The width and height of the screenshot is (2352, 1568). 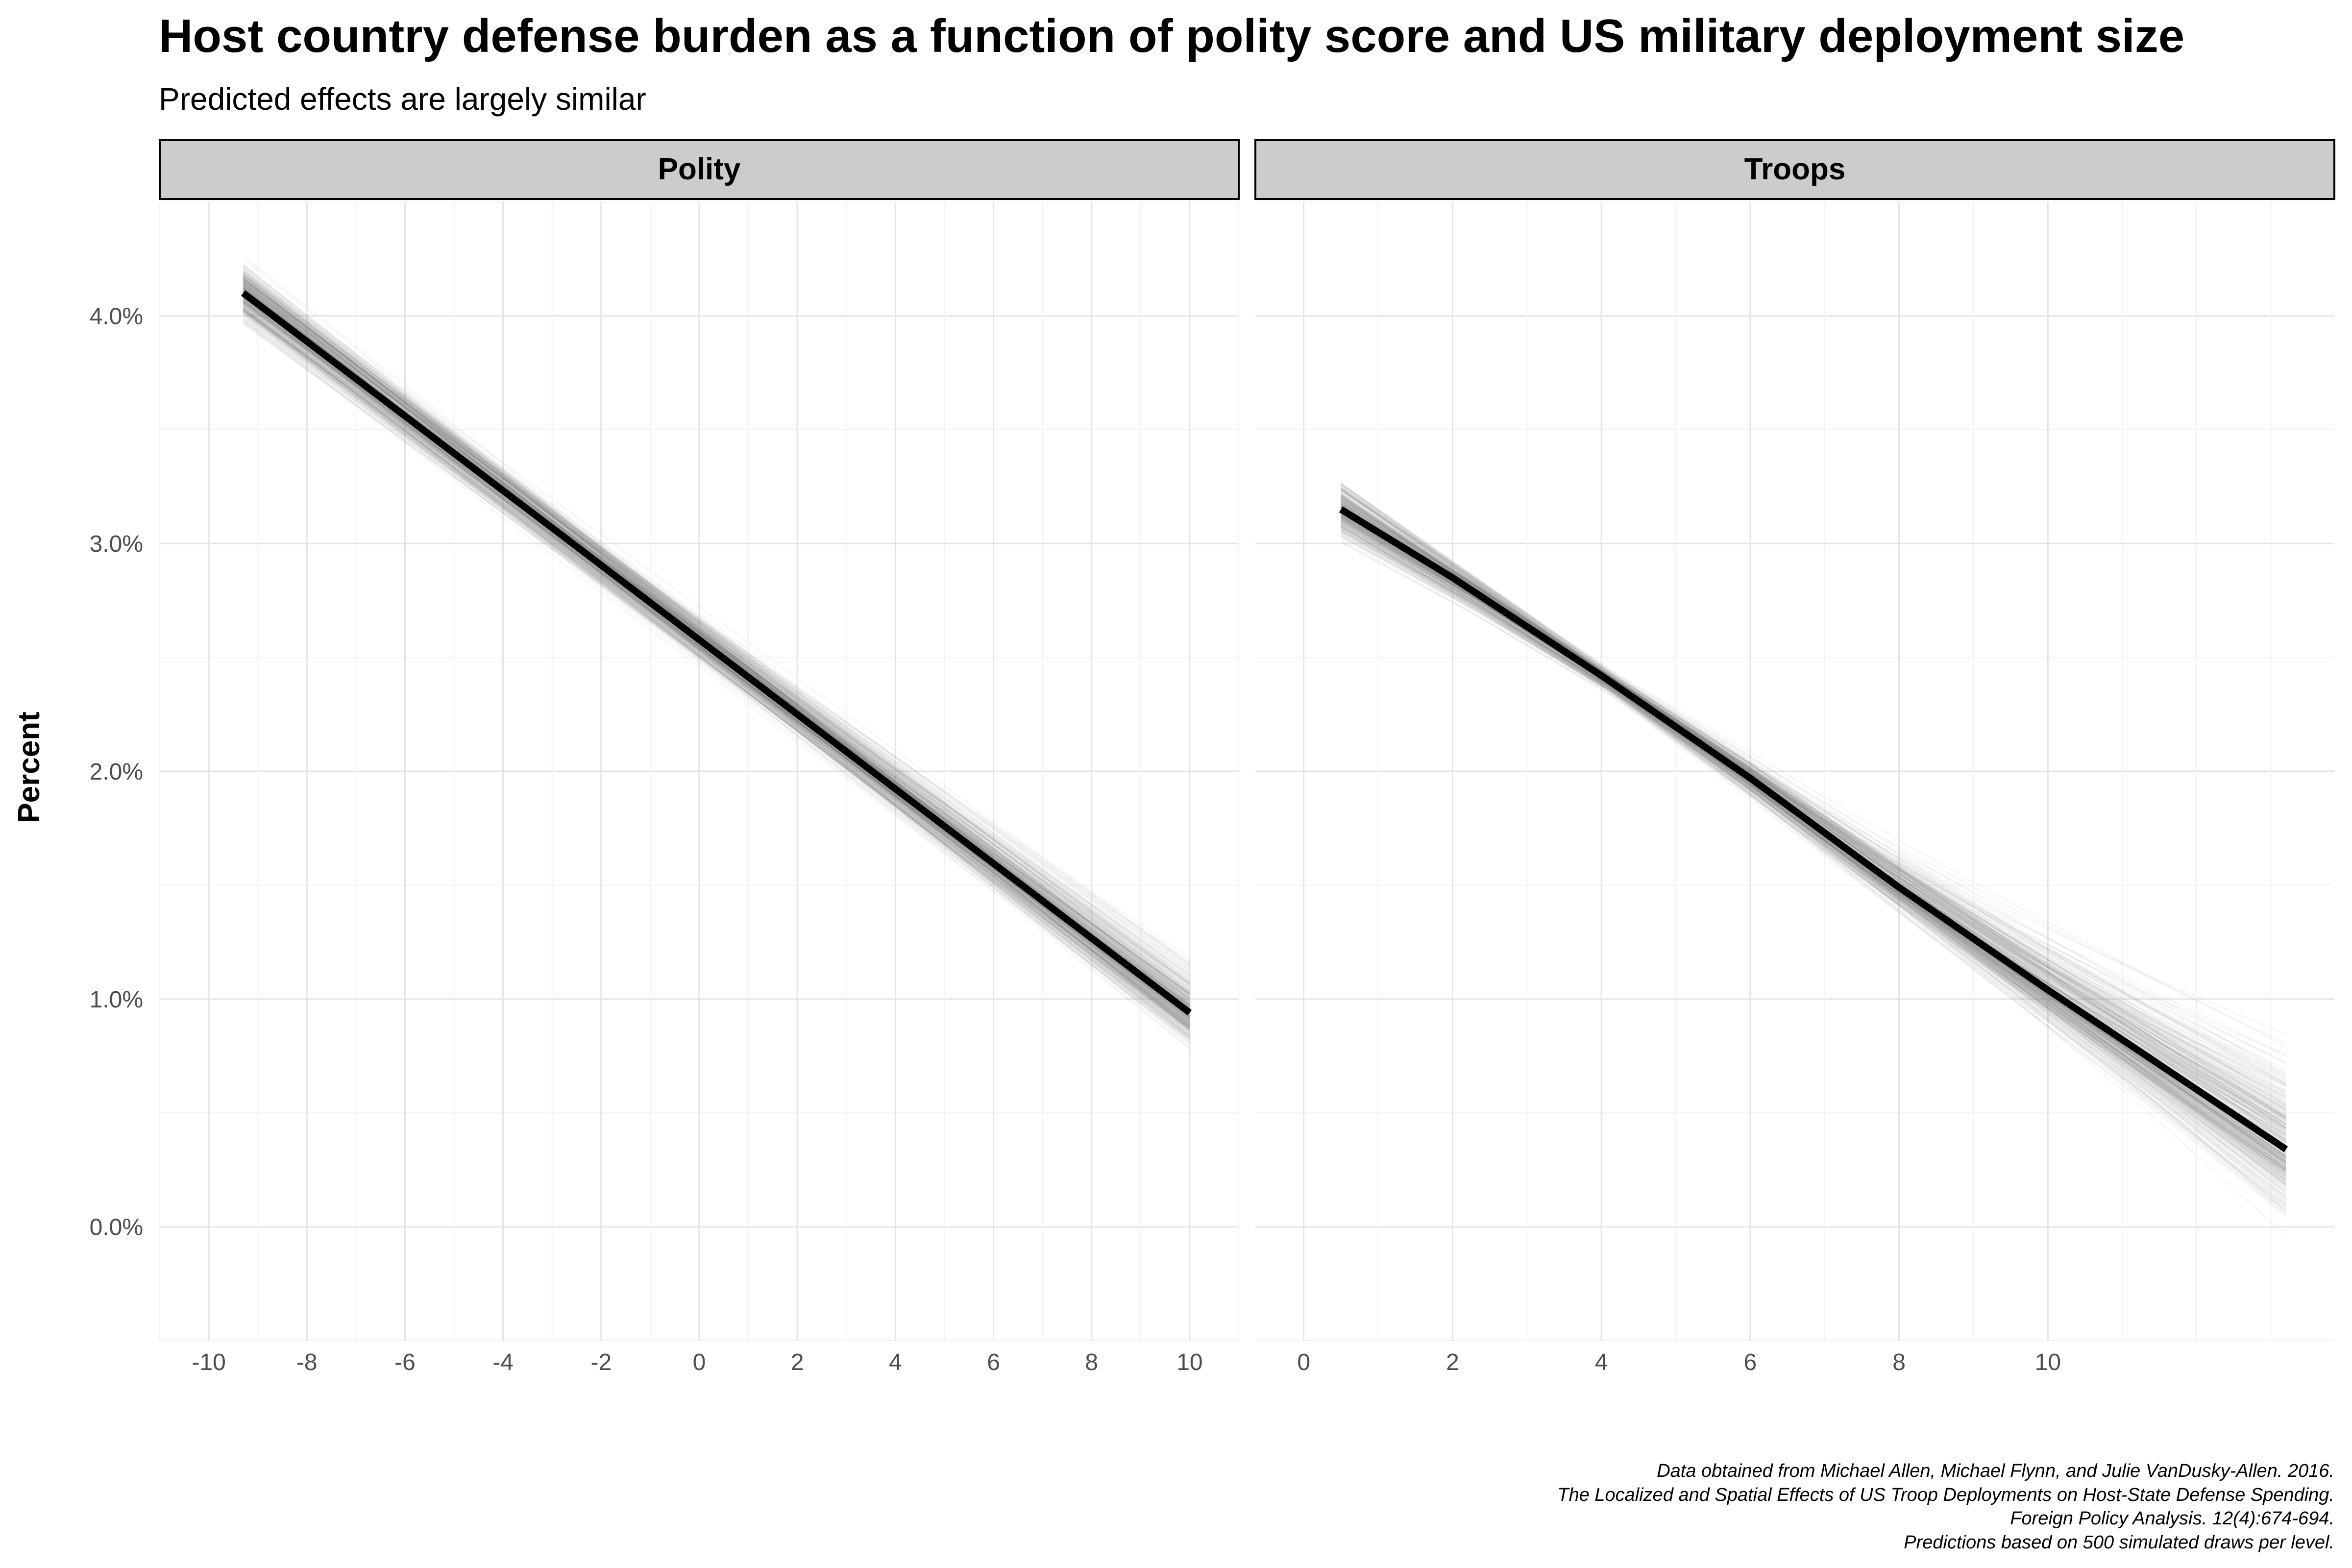 What do you see at coordinates (1601, 1362) in the screenshot?
I see `x-tick-label: 4` at bounding box center [1601, 1362].